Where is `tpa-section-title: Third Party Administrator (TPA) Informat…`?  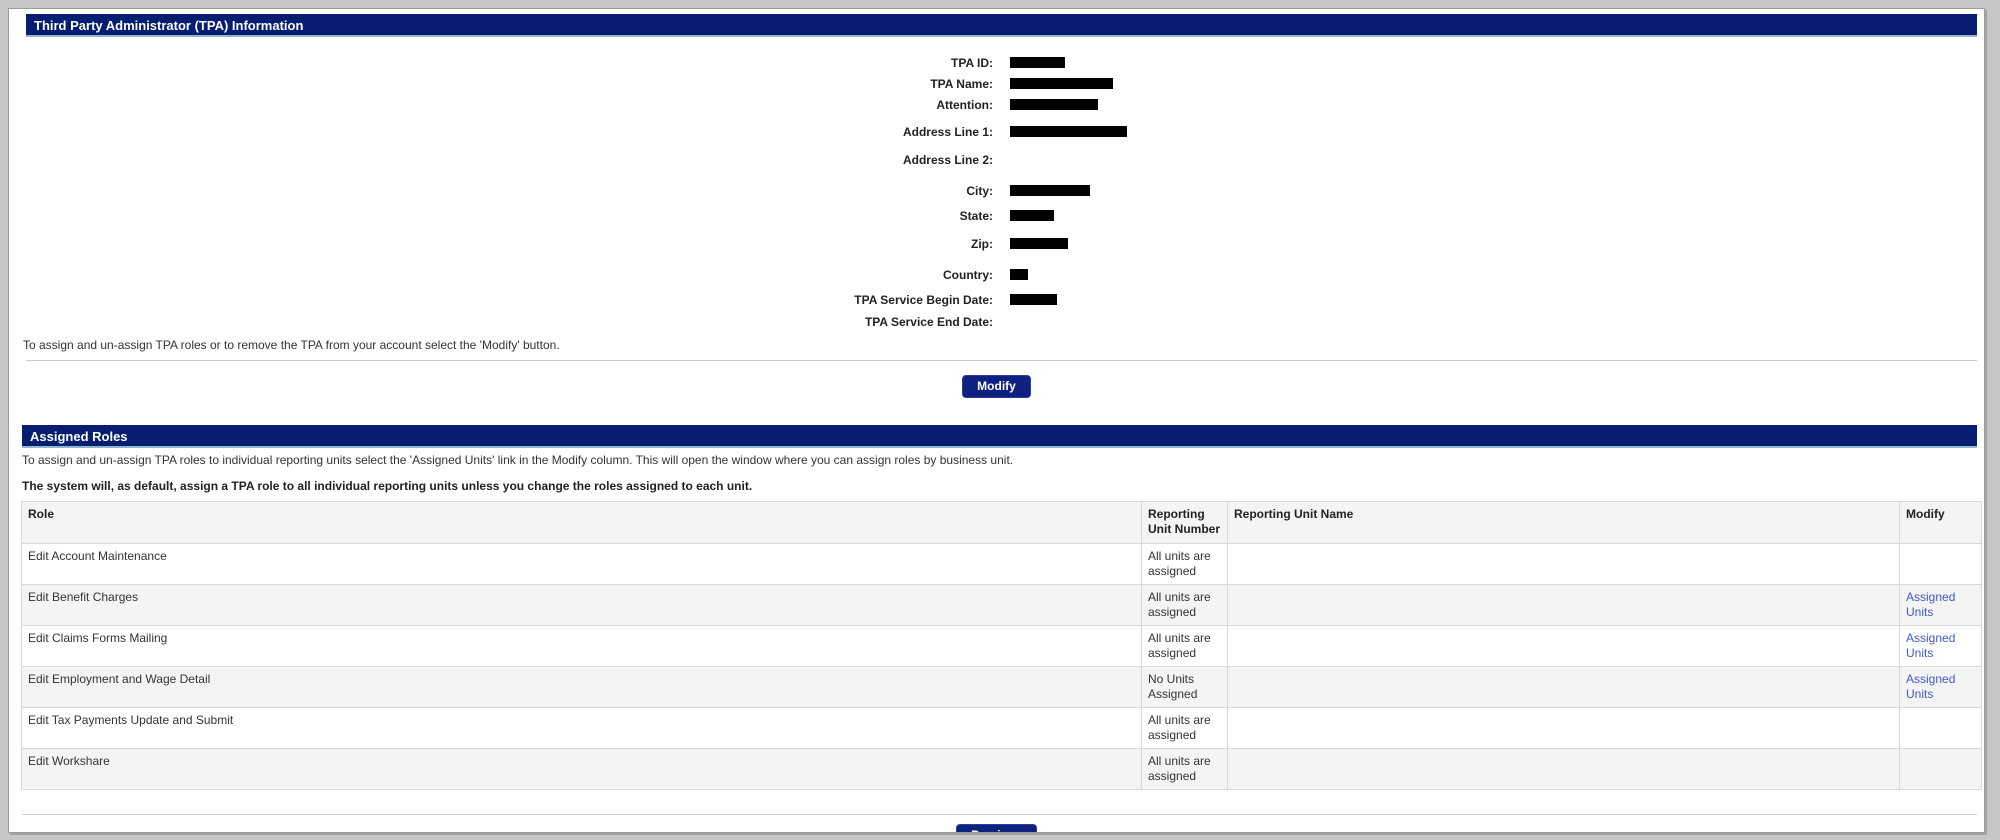 tpa-section-title: Third Party Administrator (TPA) Informat… is located at coordinates (169, 25).